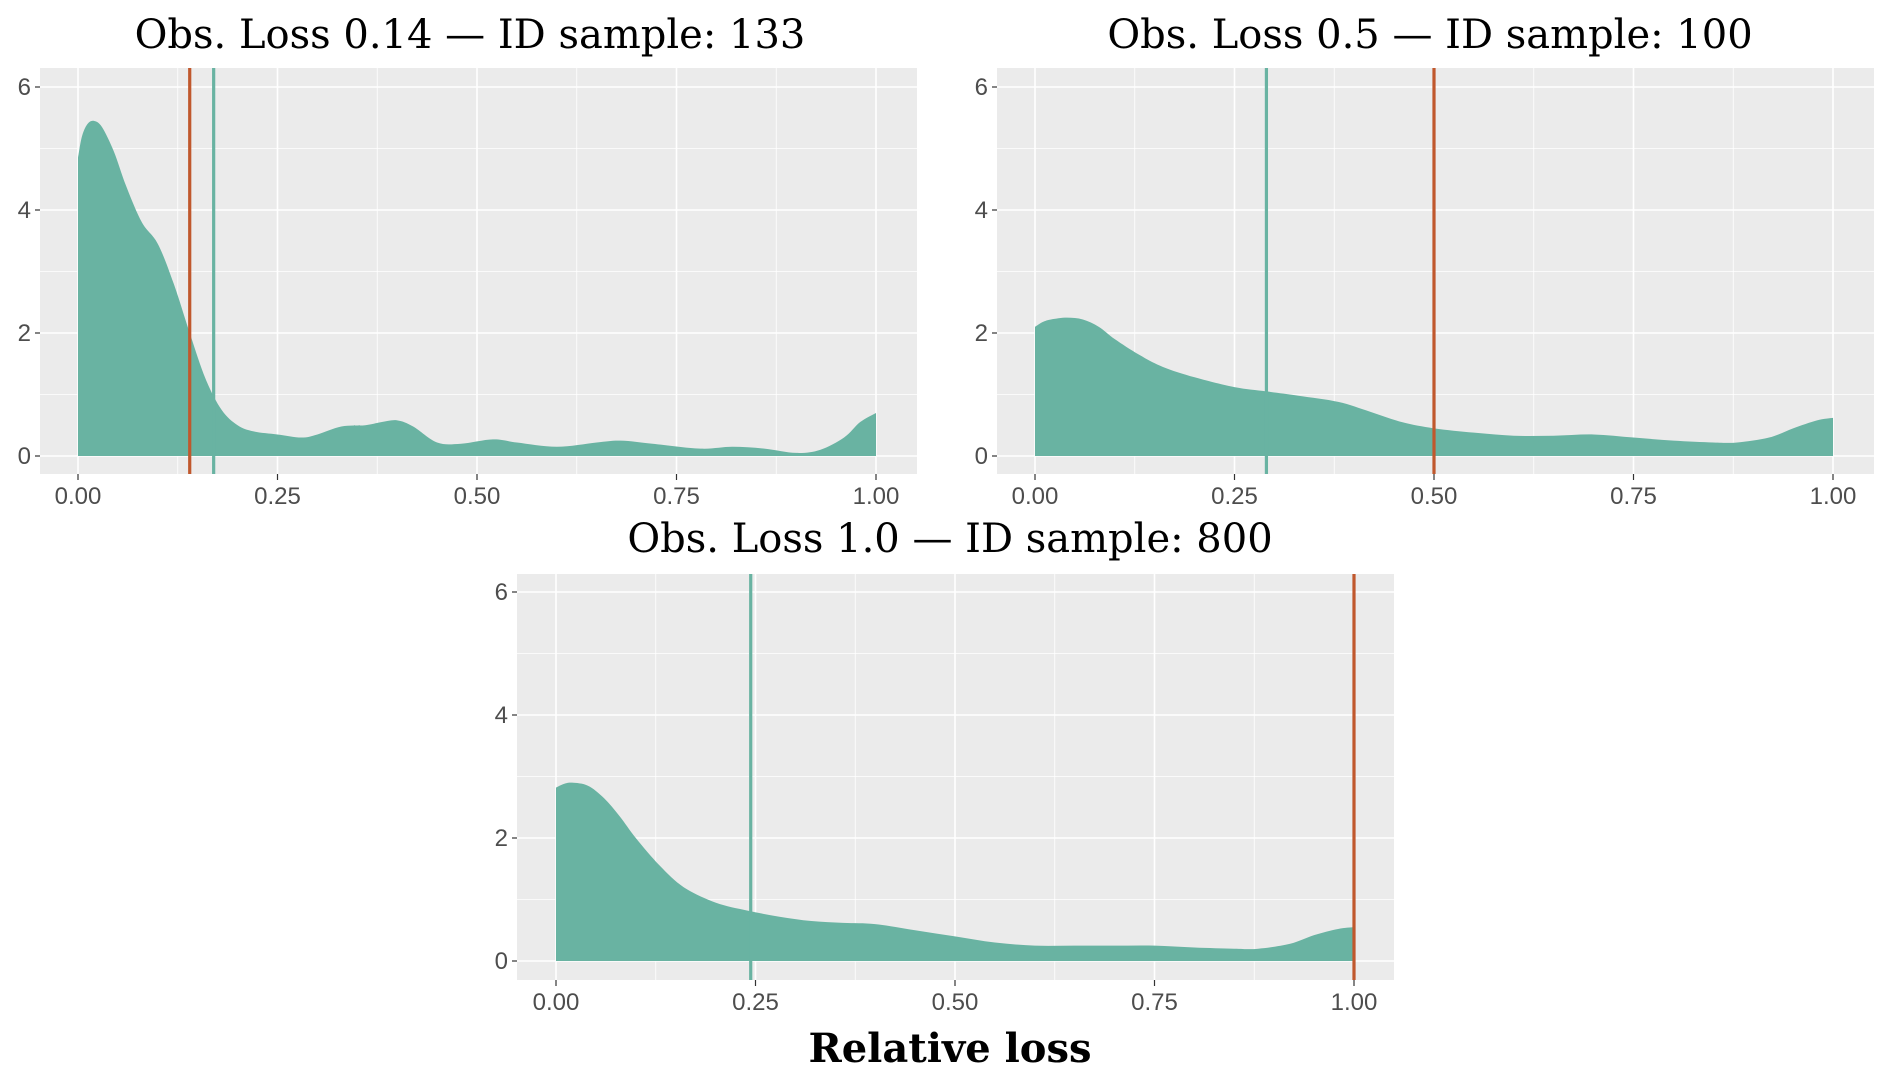 The height and width of the screenshot is (1088, 1892). What do you see at coordinates (949, 1048) in the screenshot?
I see `x-axis-label: Relative loss` at bounding box center [949, 1048].